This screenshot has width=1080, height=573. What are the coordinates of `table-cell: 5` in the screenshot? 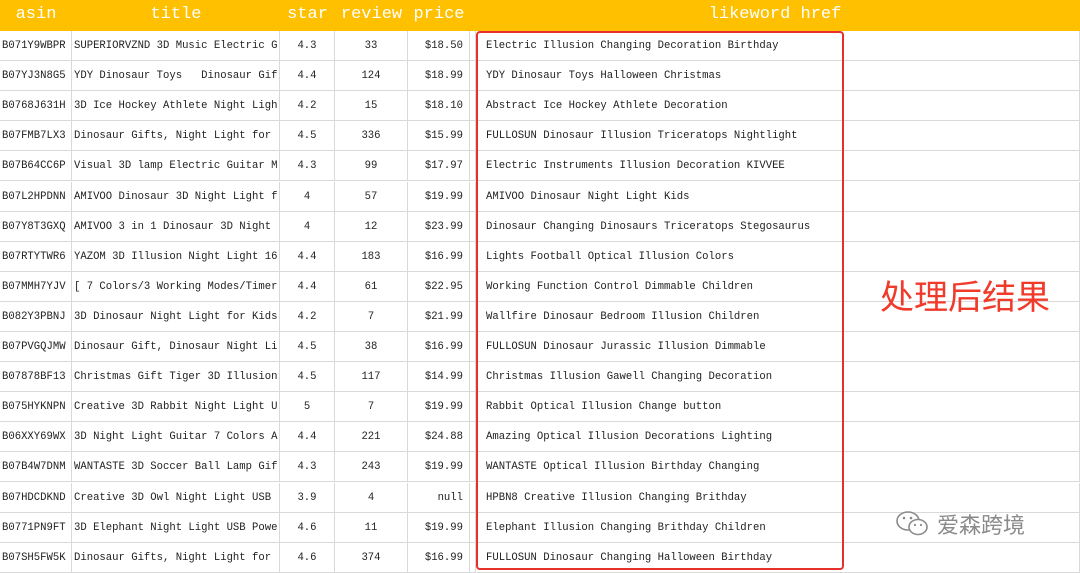 It's located at (307, 407).